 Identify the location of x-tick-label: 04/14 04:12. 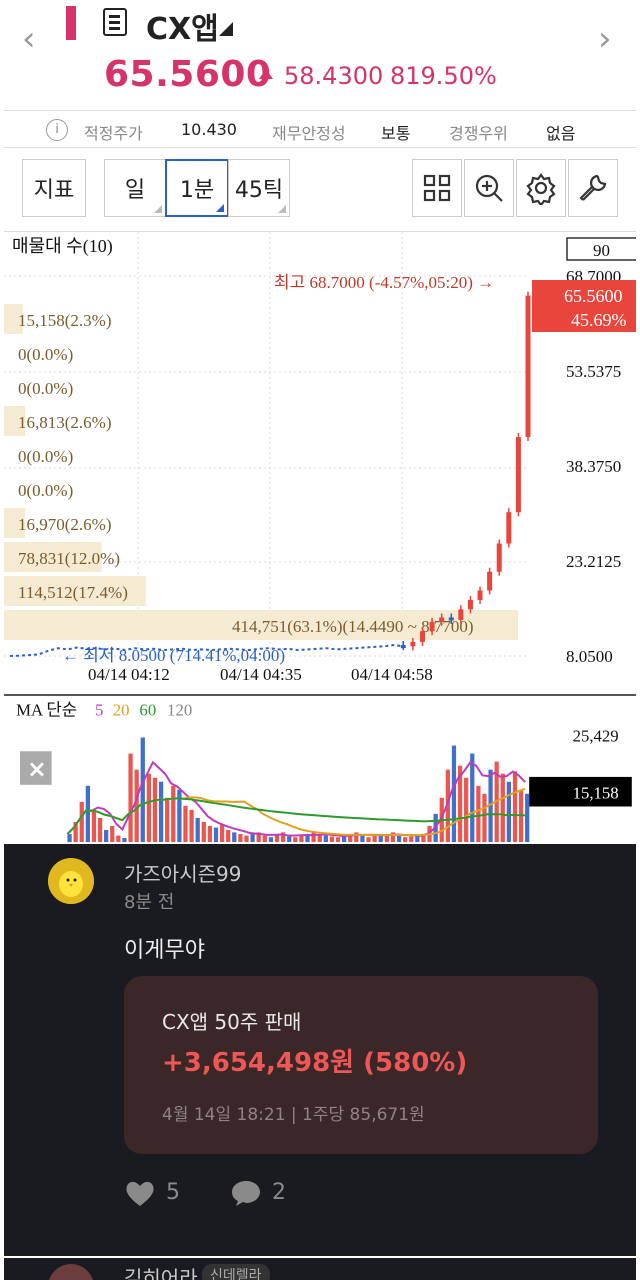
(129, 674).